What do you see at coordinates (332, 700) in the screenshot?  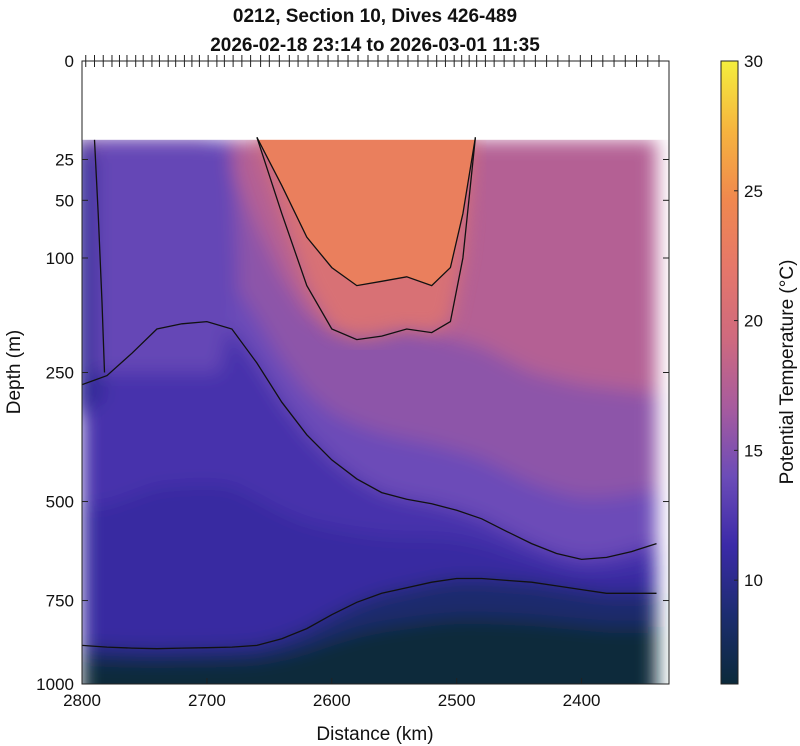 I see `x-tick-label: 2600` at bounding box center [332, 700].